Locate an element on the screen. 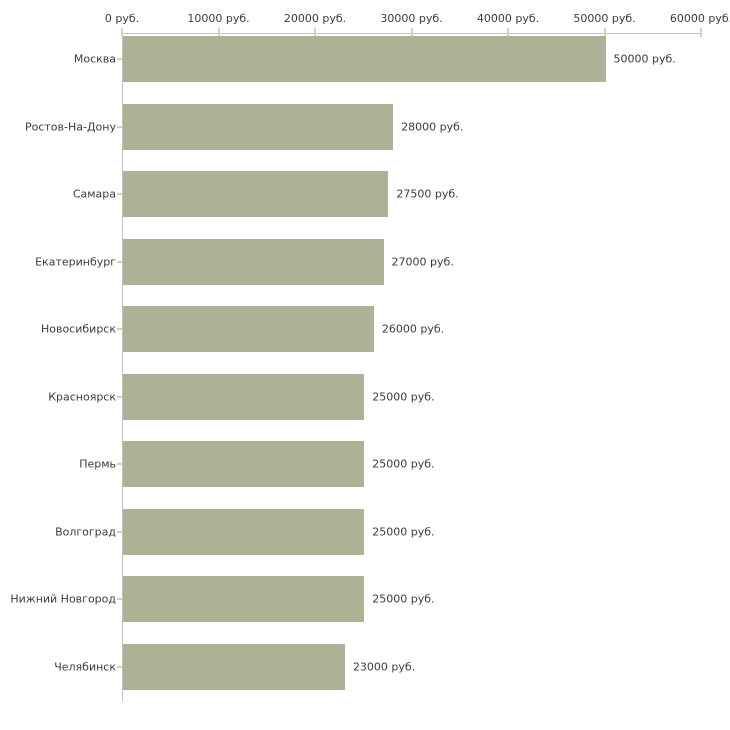  category-label: Волгоград is located at coordinates (85, 531).